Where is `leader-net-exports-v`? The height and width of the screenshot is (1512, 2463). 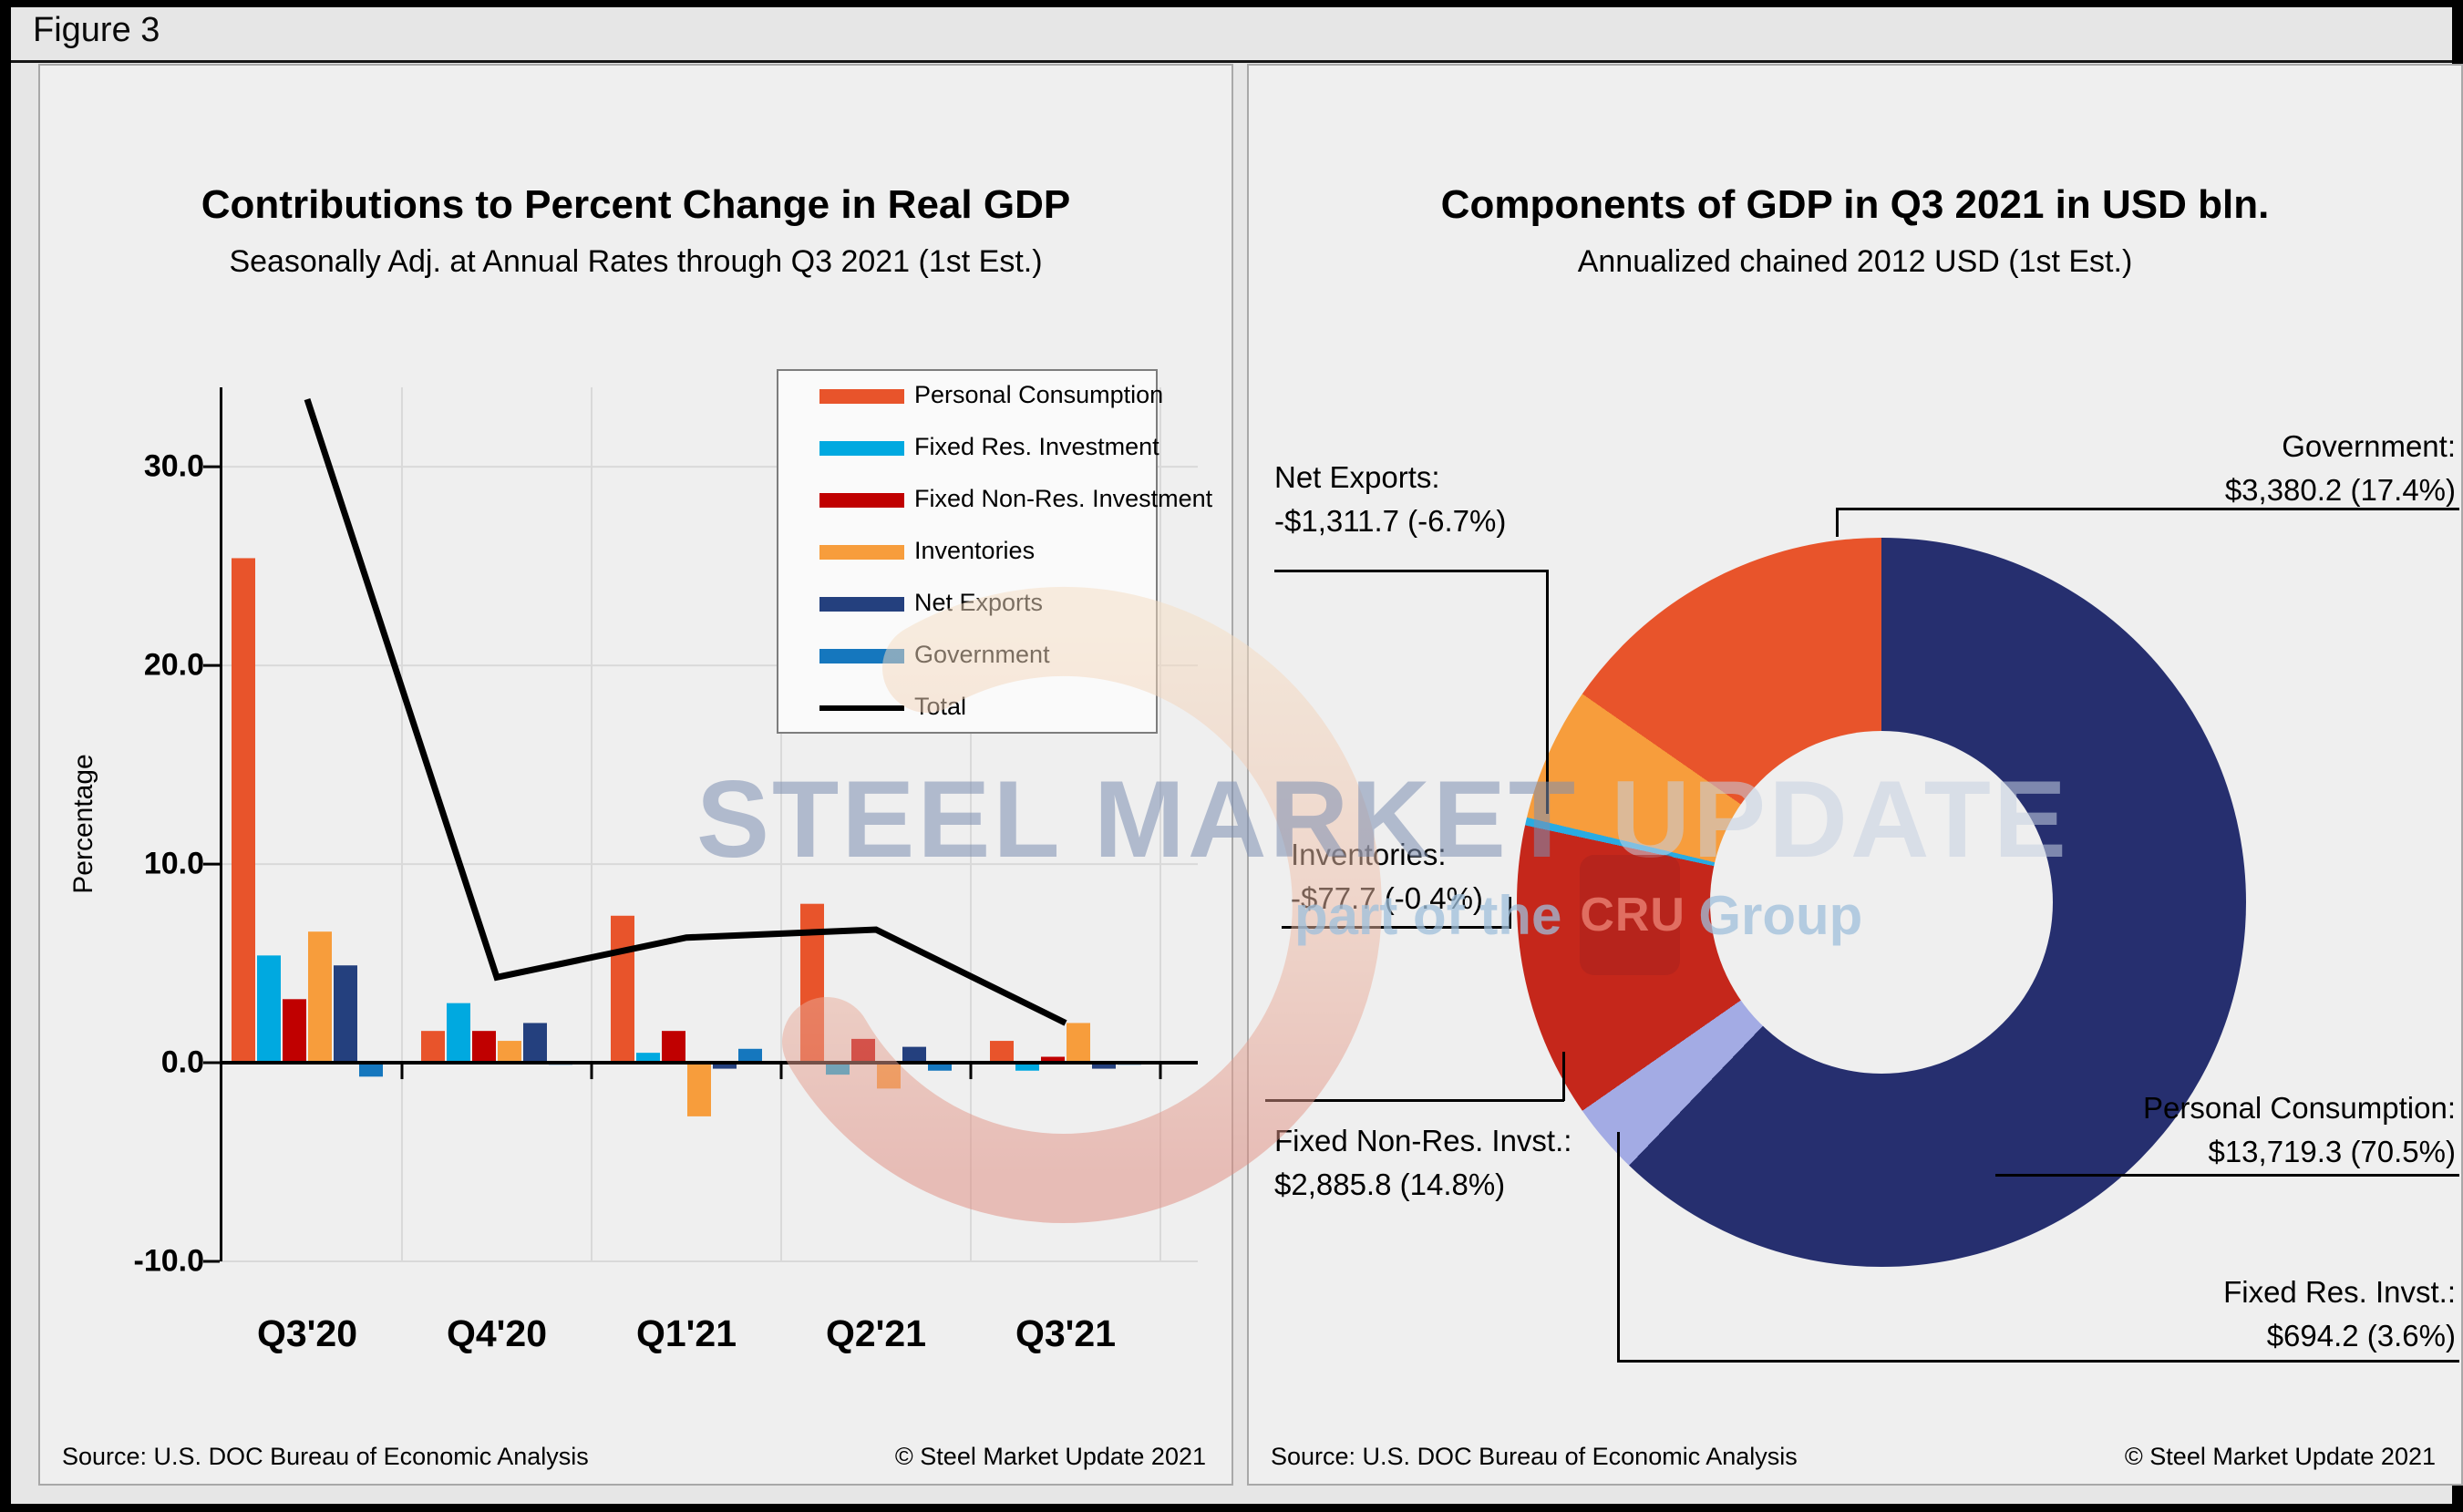
leader-net-exports-v is located at coordinates (1547, 692).